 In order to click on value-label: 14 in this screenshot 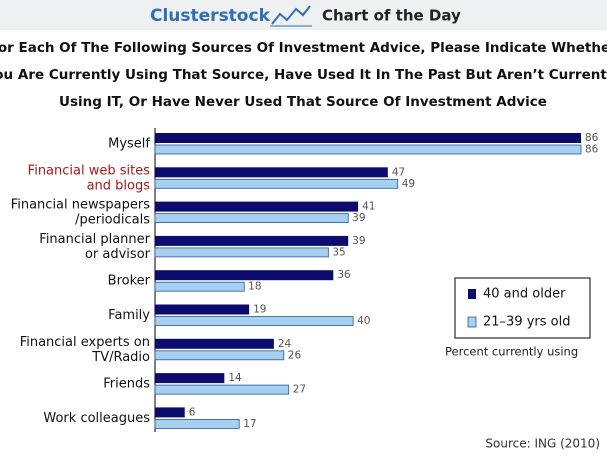, I will do `click(235, 378)`.